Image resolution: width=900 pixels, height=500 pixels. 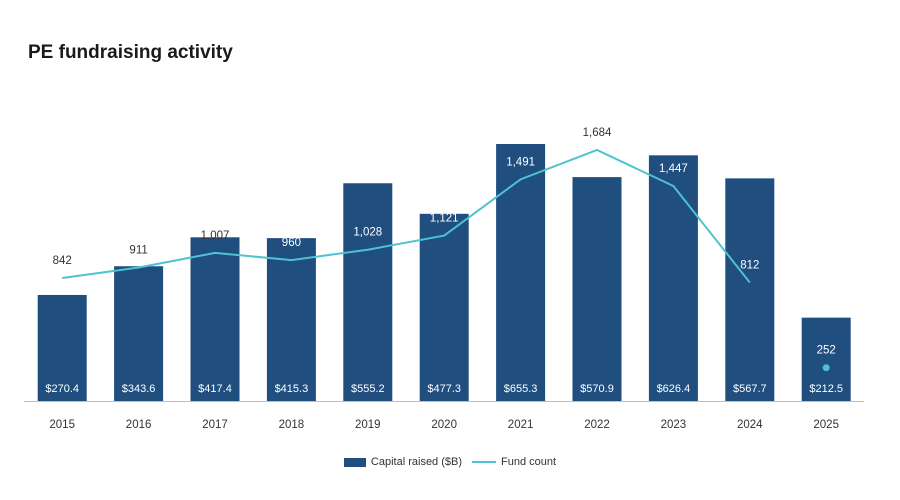 What do you see at coordinates (291, 243) in the screenshot?
I see `fund-count-label: 960` at bounding box center [291, 243].